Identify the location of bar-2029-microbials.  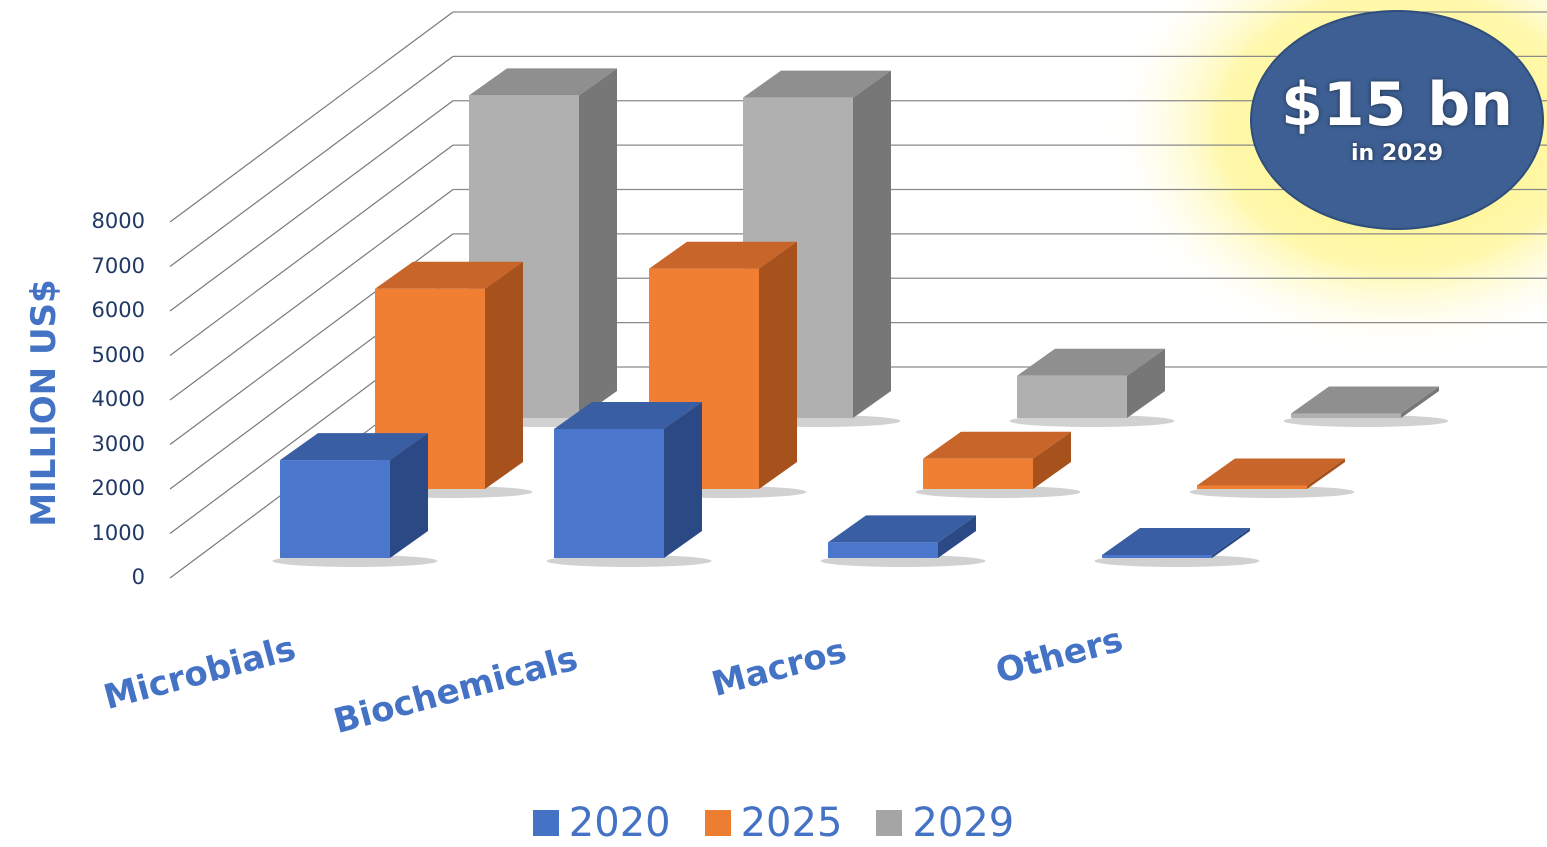
(544, 247).